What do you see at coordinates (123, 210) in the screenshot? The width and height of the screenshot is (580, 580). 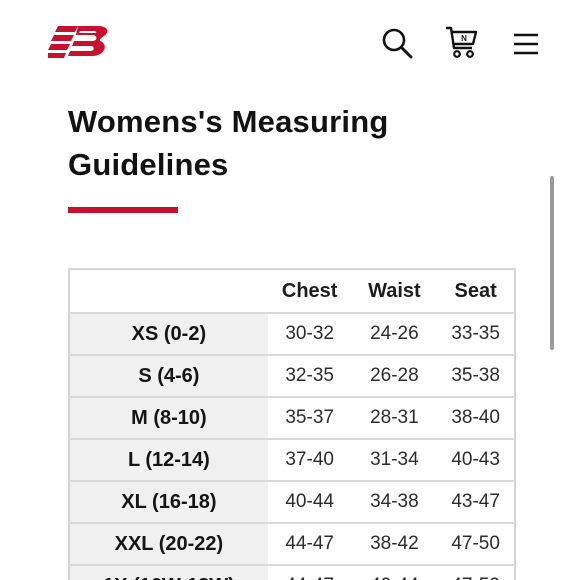 I see `title-accent-bar` at bounding box center [123, 210].